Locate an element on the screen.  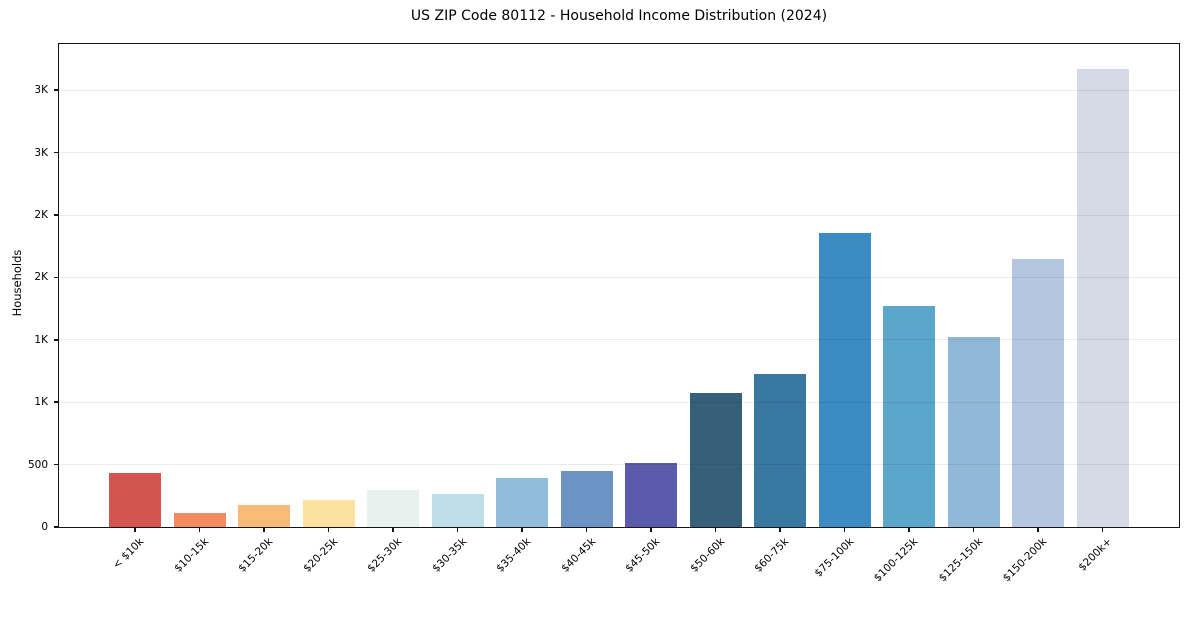
y-tick-label: 0 is located at coordinates (44, 527).